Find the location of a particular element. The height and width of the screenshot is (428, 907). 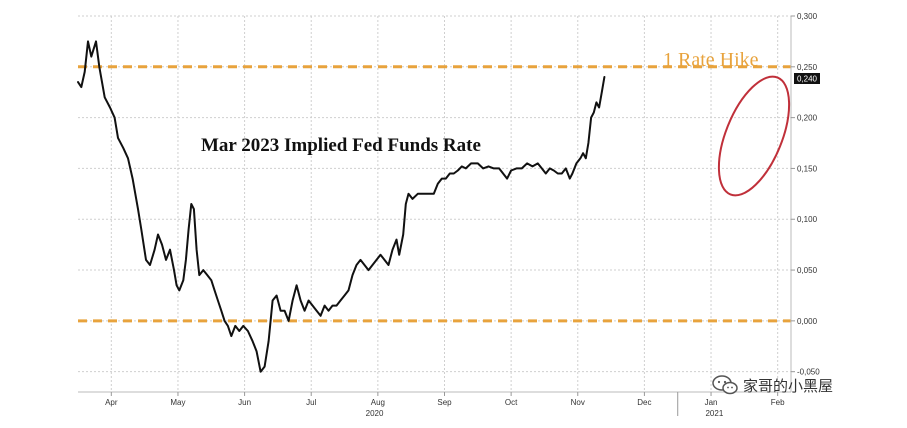

x-month-label: Nov is located at coordinates (578, 402).